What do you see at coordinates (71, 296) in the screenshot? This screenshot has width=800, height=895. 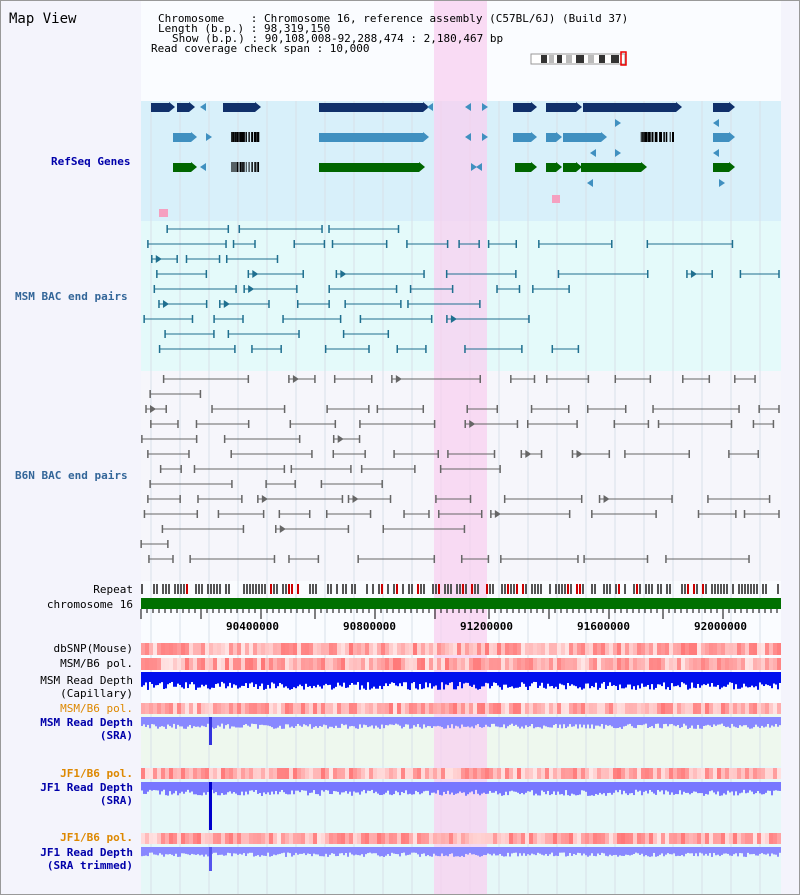 I see `msm-bac-label: MSM BAC end pairs` at bounding box center [71, 296].